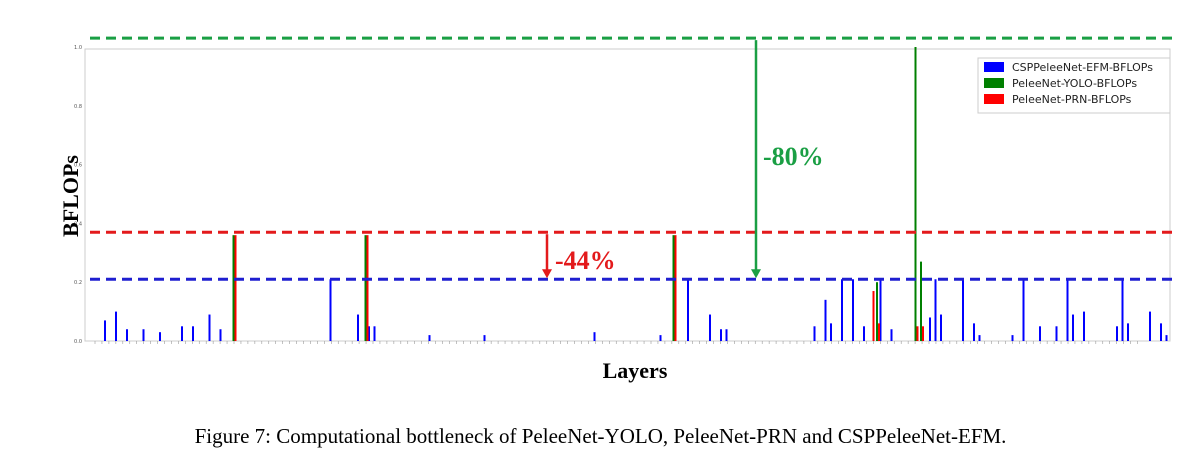  I want to click on x-tick-marks, so click(616, 342).